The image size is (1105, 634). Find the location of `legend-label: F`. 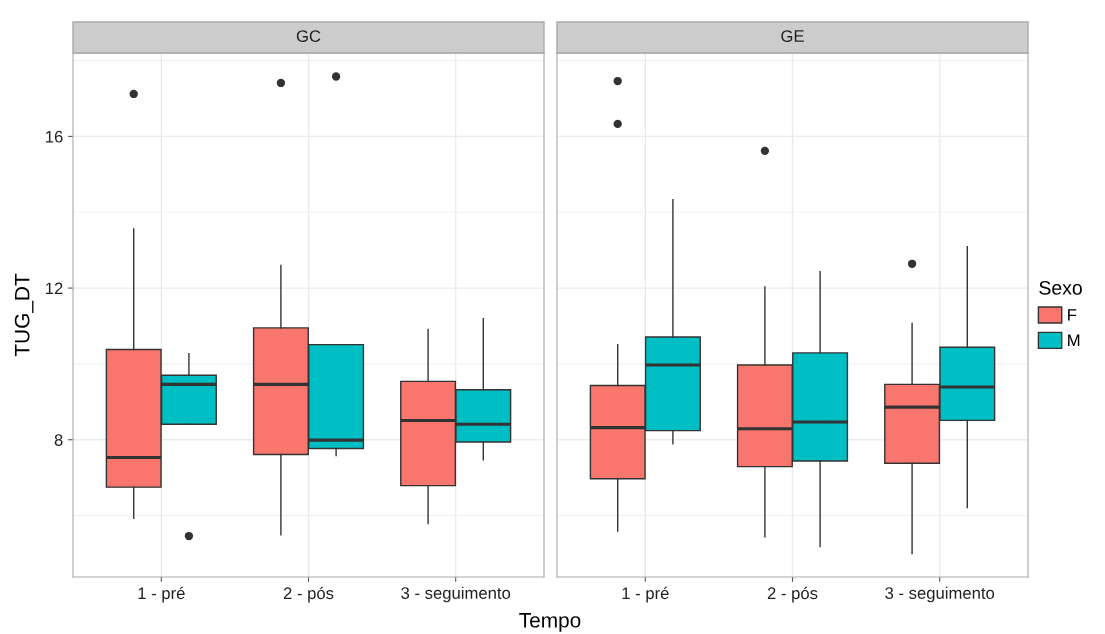

legend-label: F is located at coordinates (1072, 315).